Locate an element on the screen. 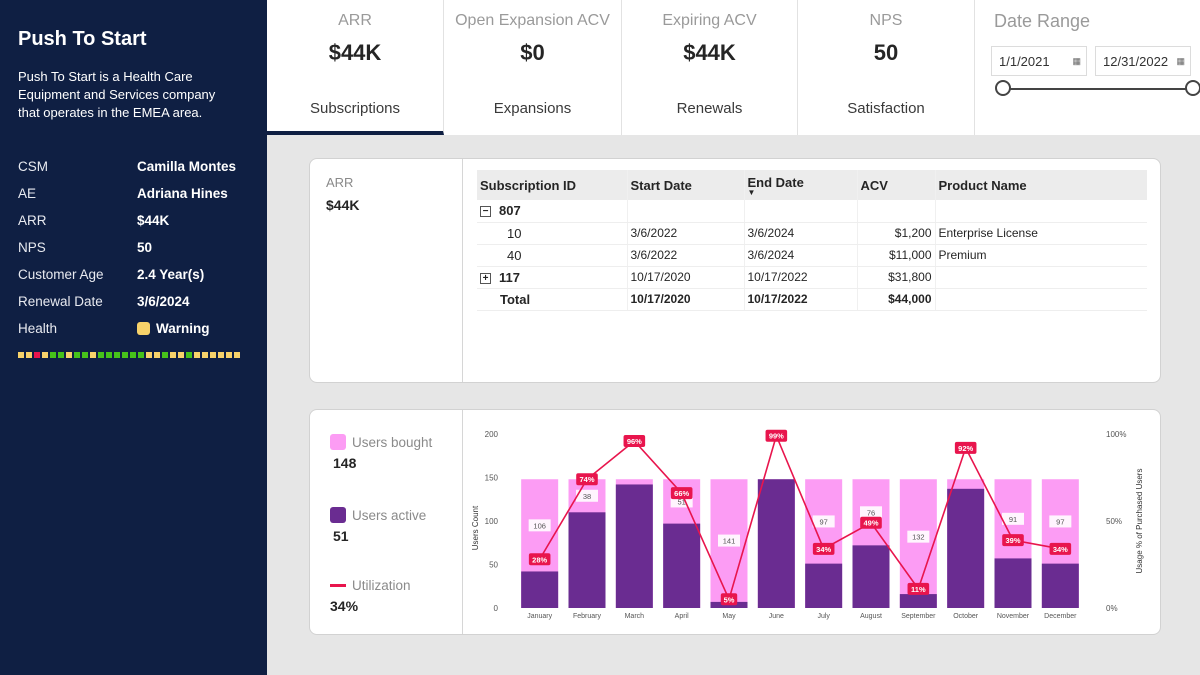  tab-expansions: Open Expansion ACV $0 Expansions is located at coordinates (533, 67).